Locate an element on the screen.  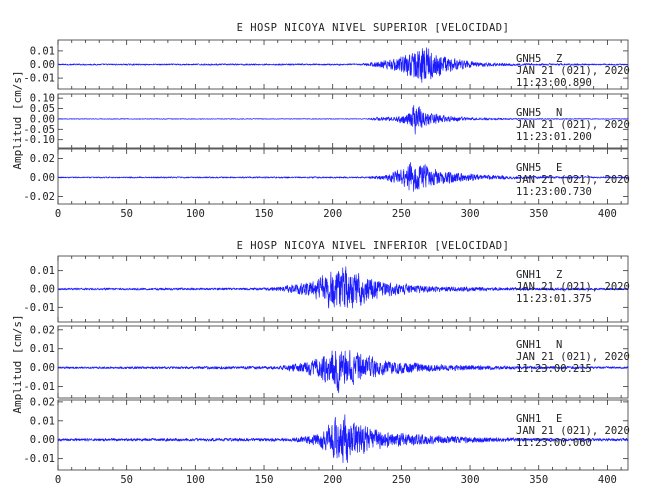
y-tick-label: 0.10 is located at coordinates (42, 99).